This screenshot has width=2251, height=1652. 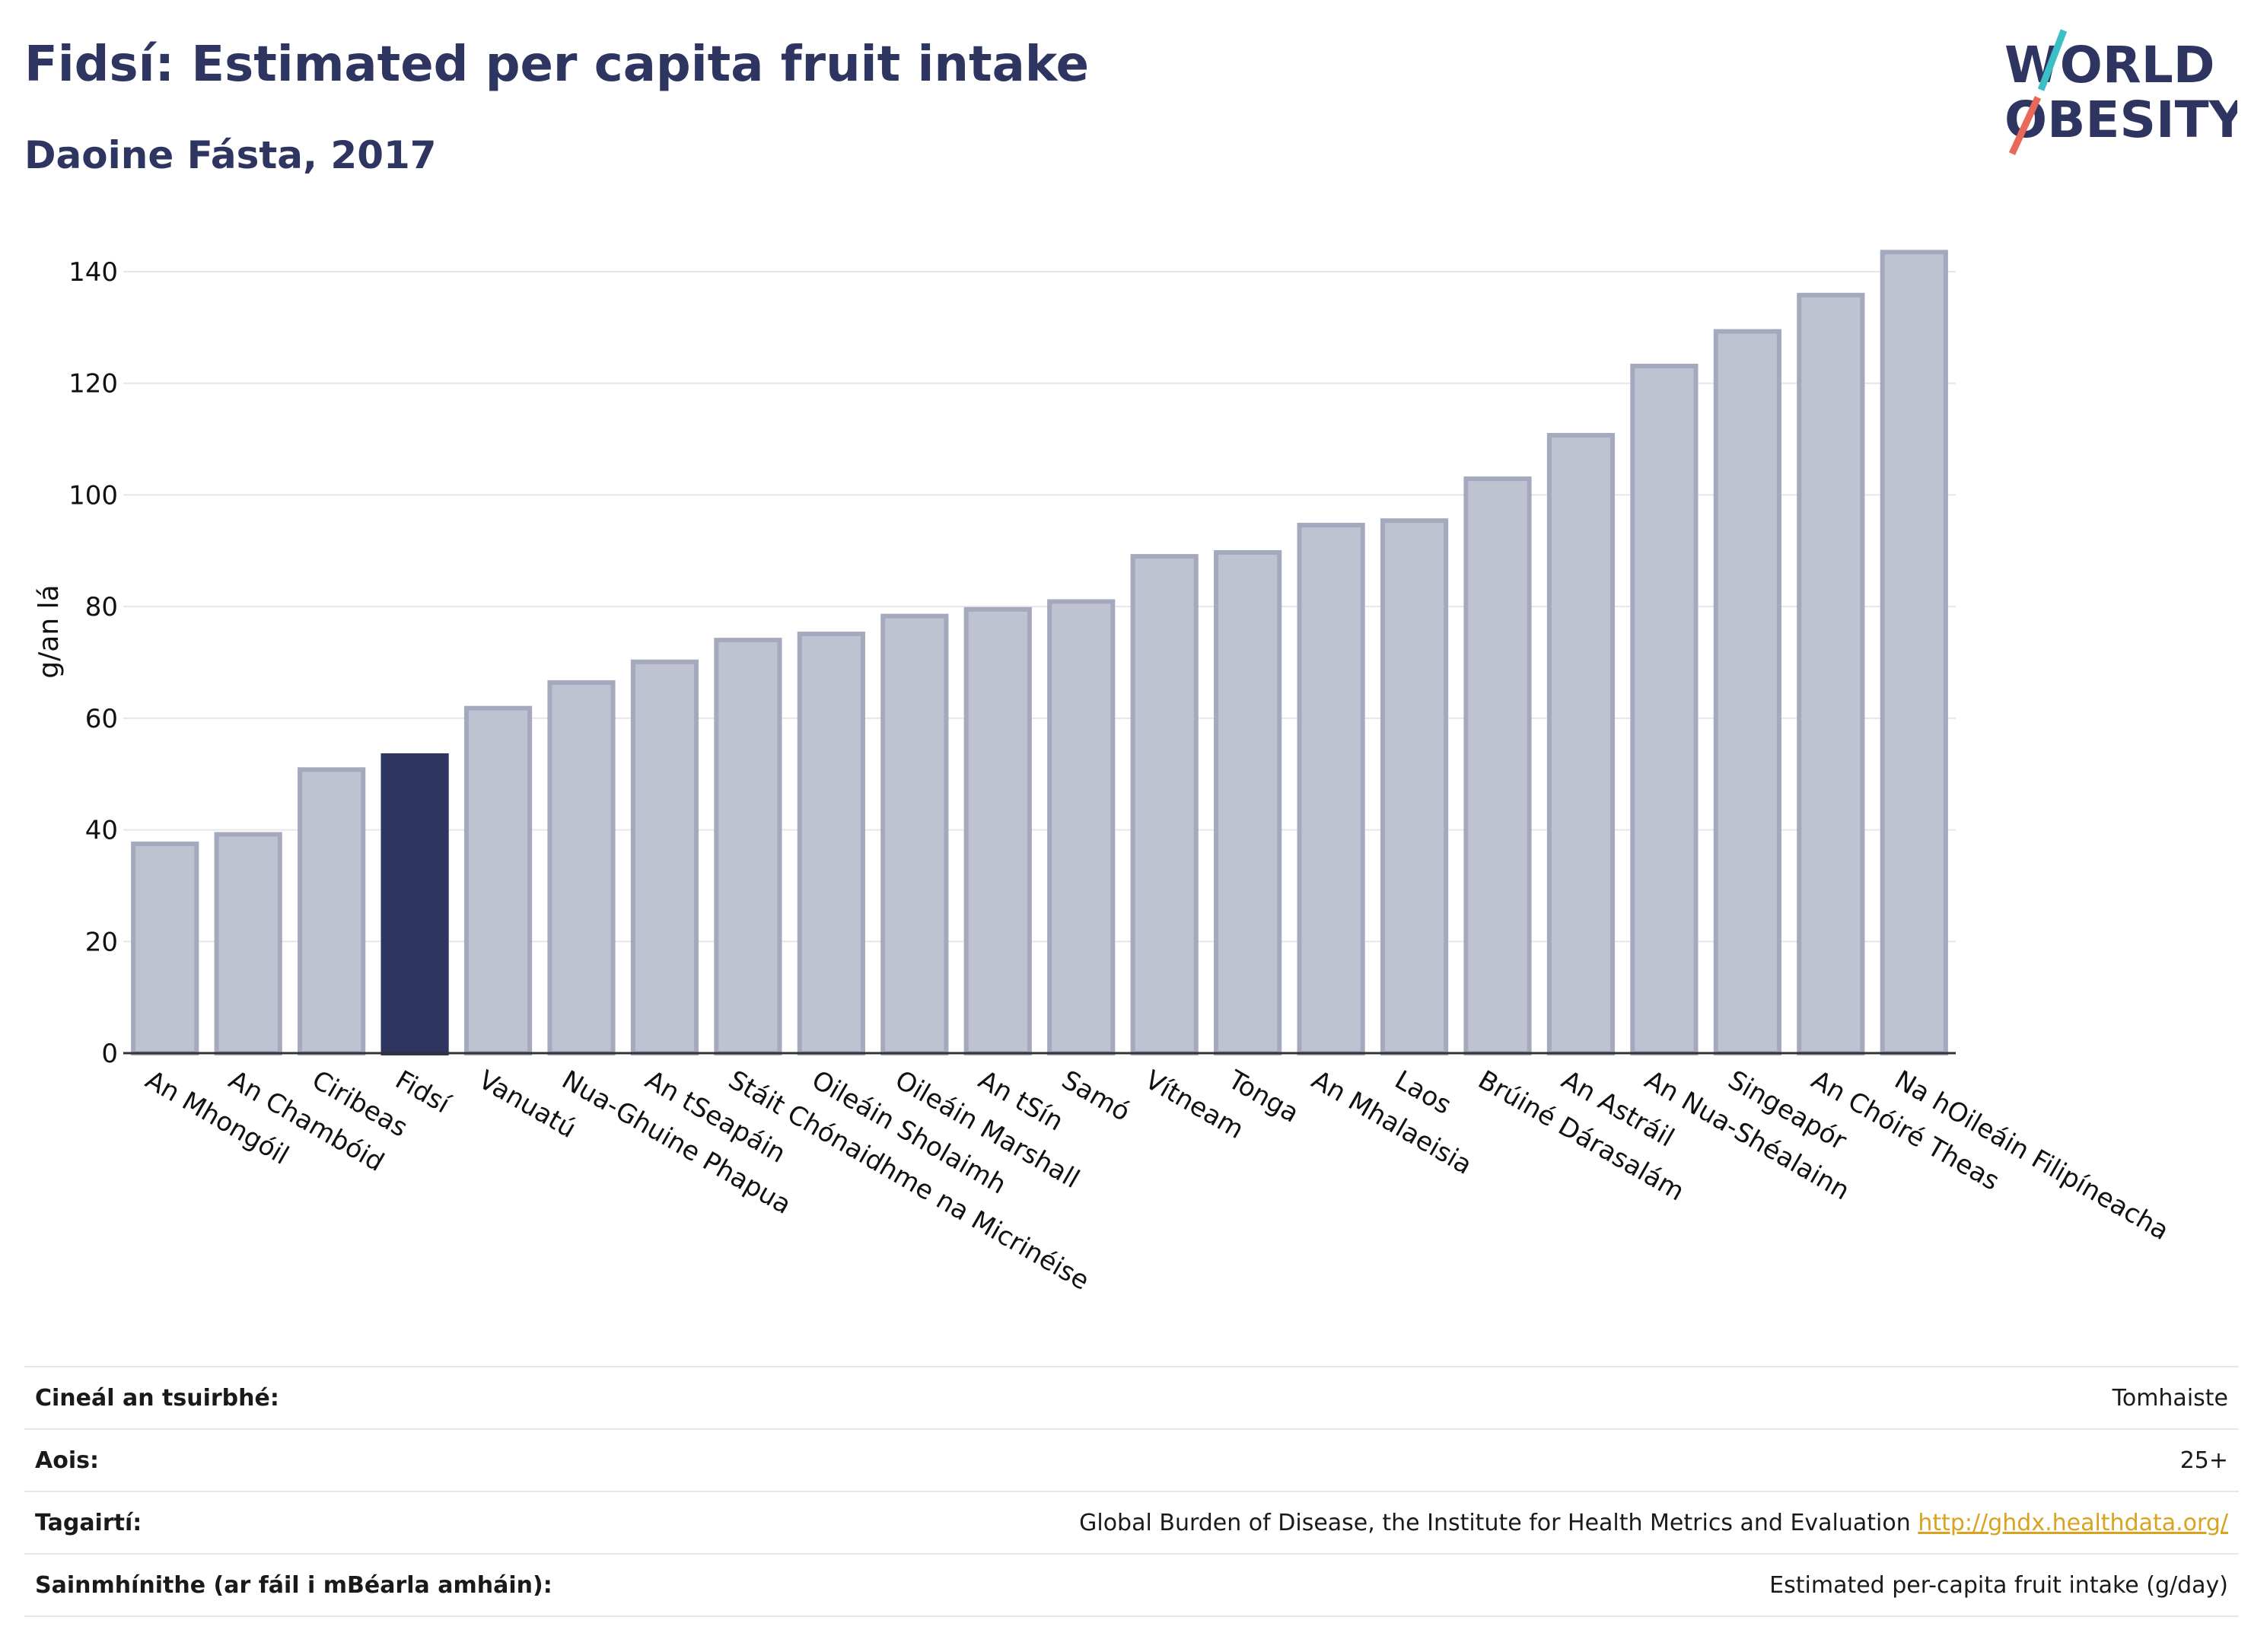 What do you see at coordinates (2052, 60) in the screenshot?
I see `logo-teal-stroke` at bounding box center [2052, 60].